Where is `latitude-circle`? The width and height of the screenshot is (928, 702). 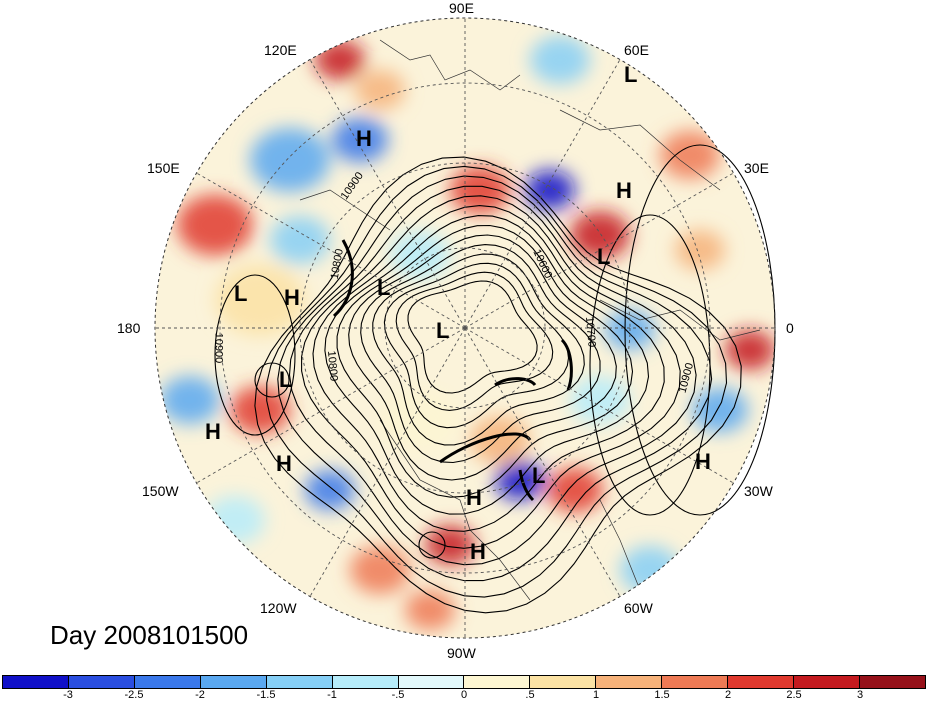 latitude-circle is located at coordinates (465, 328).